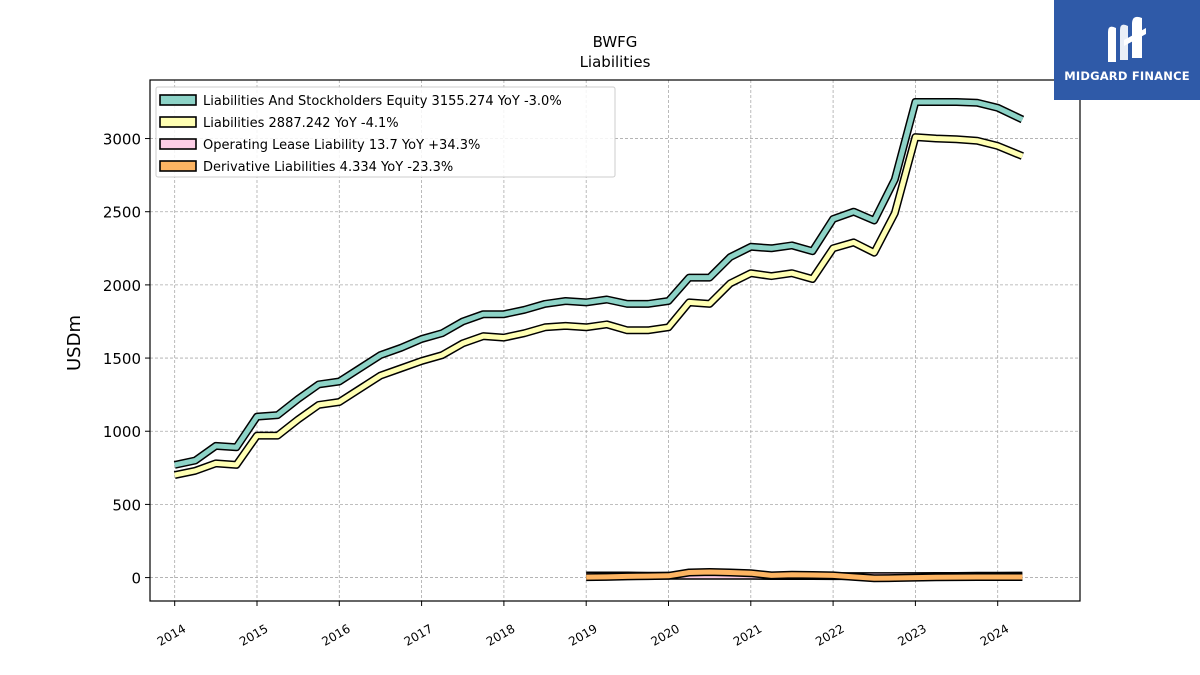 The height and width of the screenshot is (675, 1200). I want to click on x-tick-label: 2024, so click(994, 634).